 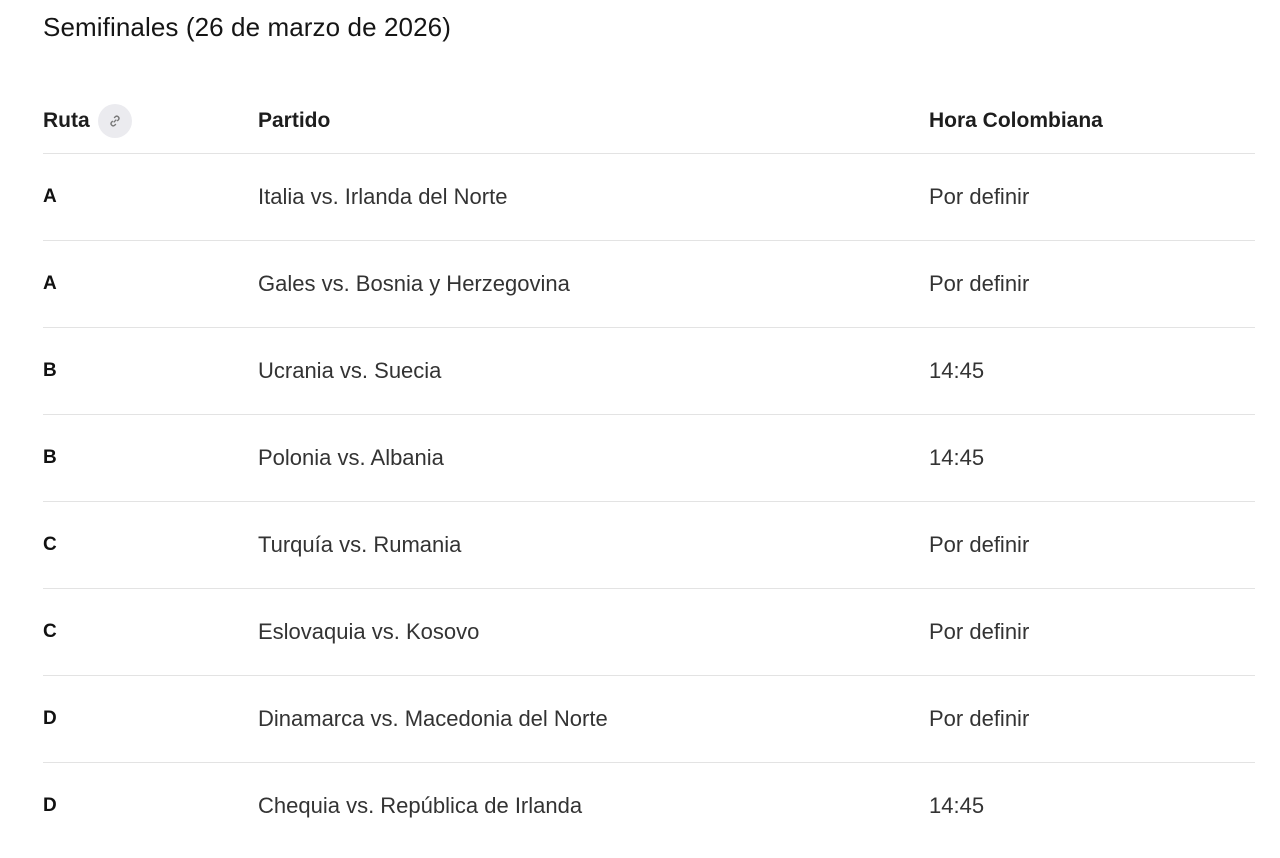 I want to click on link-icon, so click(x=114, y=120).